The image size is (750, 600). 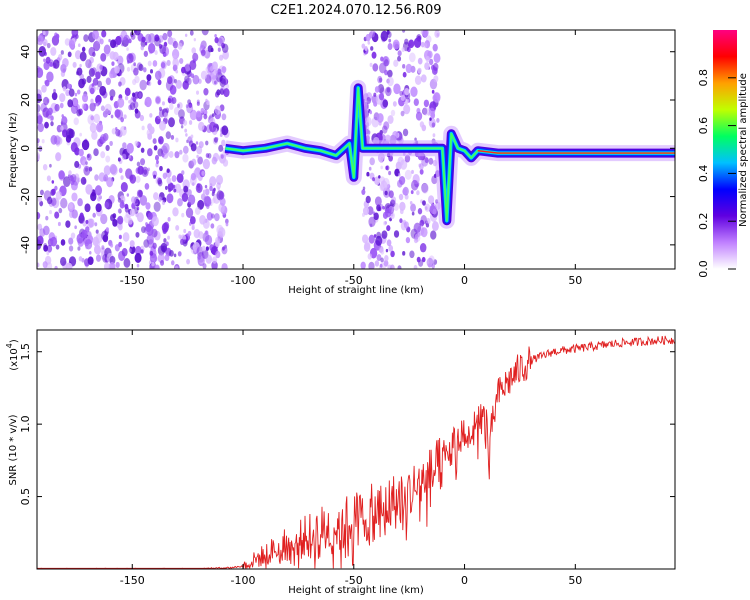 What do you see at coordinates (703, 221) in the screenshot?
I see `colorbar-tick-label: 0.2` at bounding box center [703, 221].